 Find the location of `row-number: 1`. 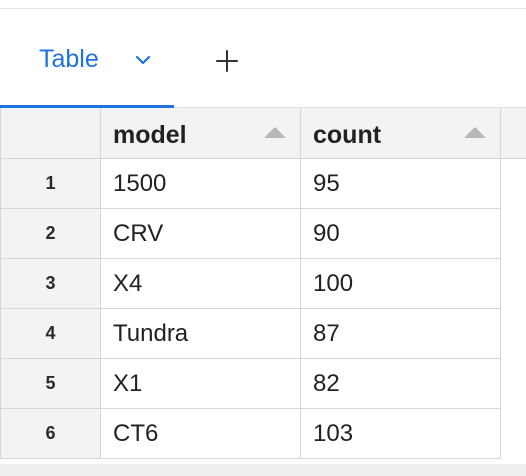

row-number: 1 is located at coordinates (50, 184).